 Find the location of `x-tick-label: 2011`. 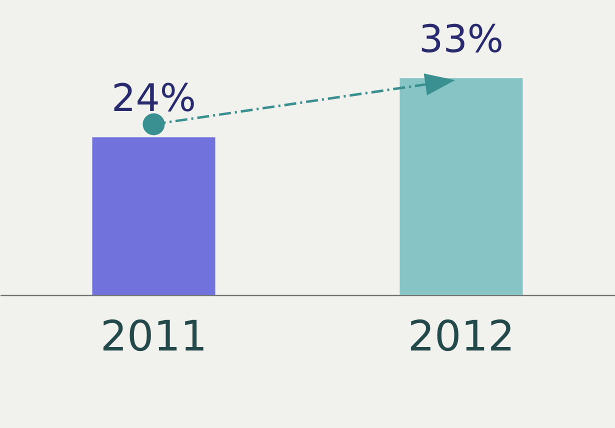

x-tick-label: 2011 is located at coordinates (154, 336).